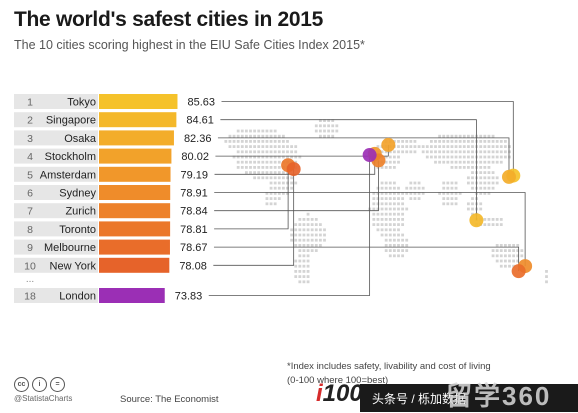  Describe the element at coordinates (30, 121) in the screenshot. I see `rank-label: 2` at that location.